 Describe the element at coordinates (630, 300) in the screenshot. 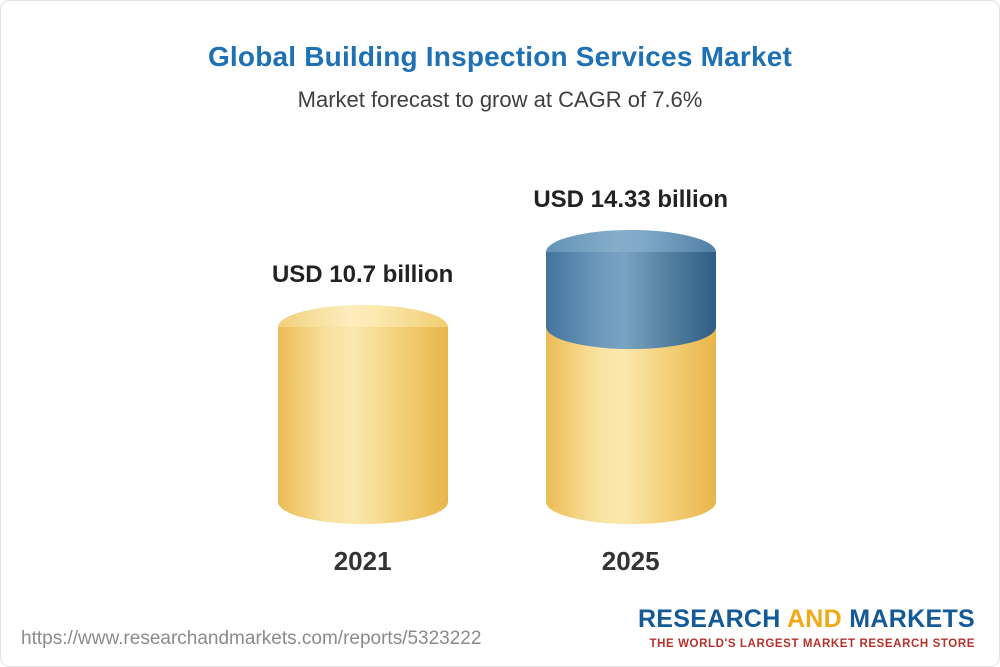

I see `cylinder-2025-growth-body` at that location.